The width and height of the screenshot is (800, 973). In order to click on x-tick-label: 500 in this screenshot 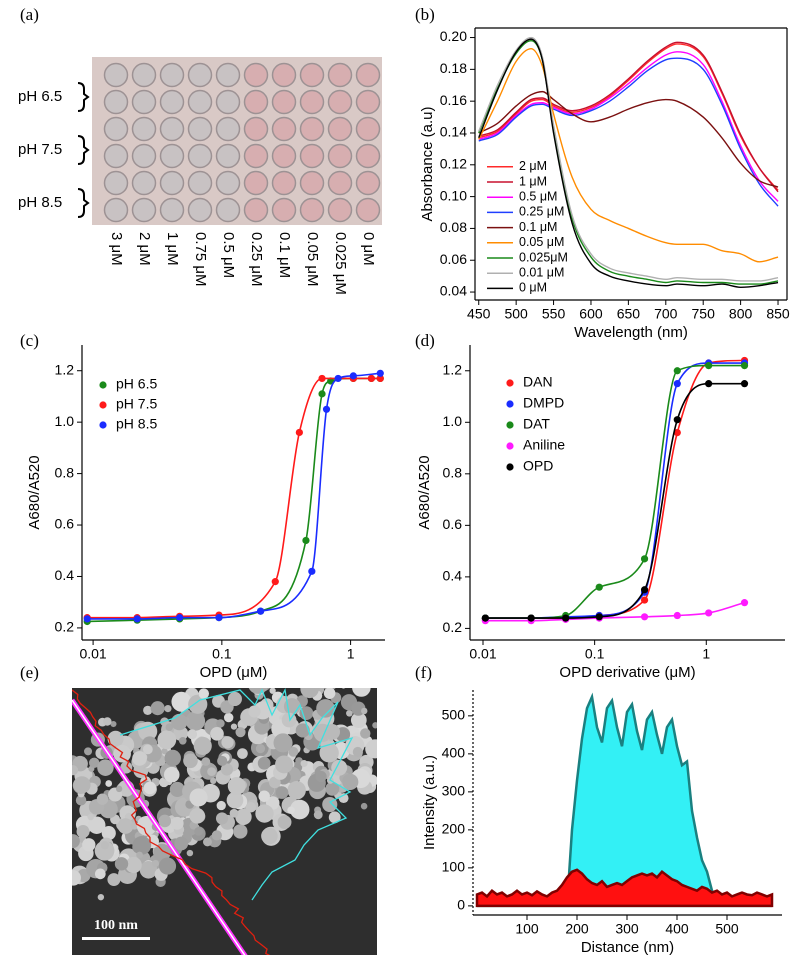, I will do `click(516, 314)`.